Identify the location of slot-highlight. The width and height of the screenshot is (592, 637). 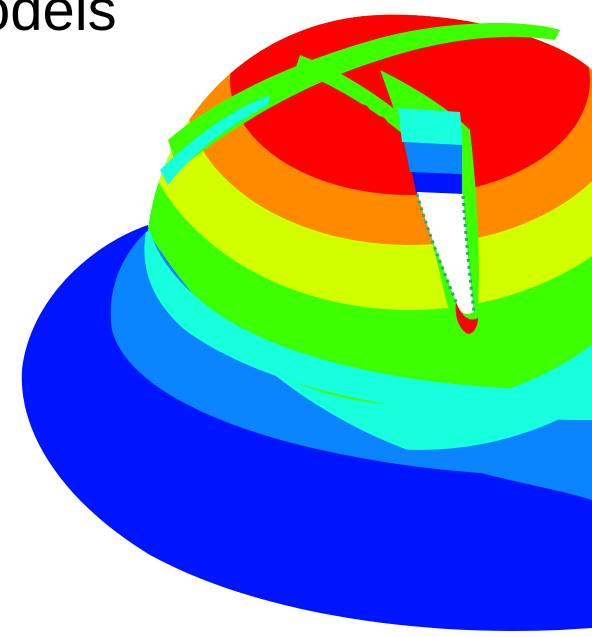
(445, 253).